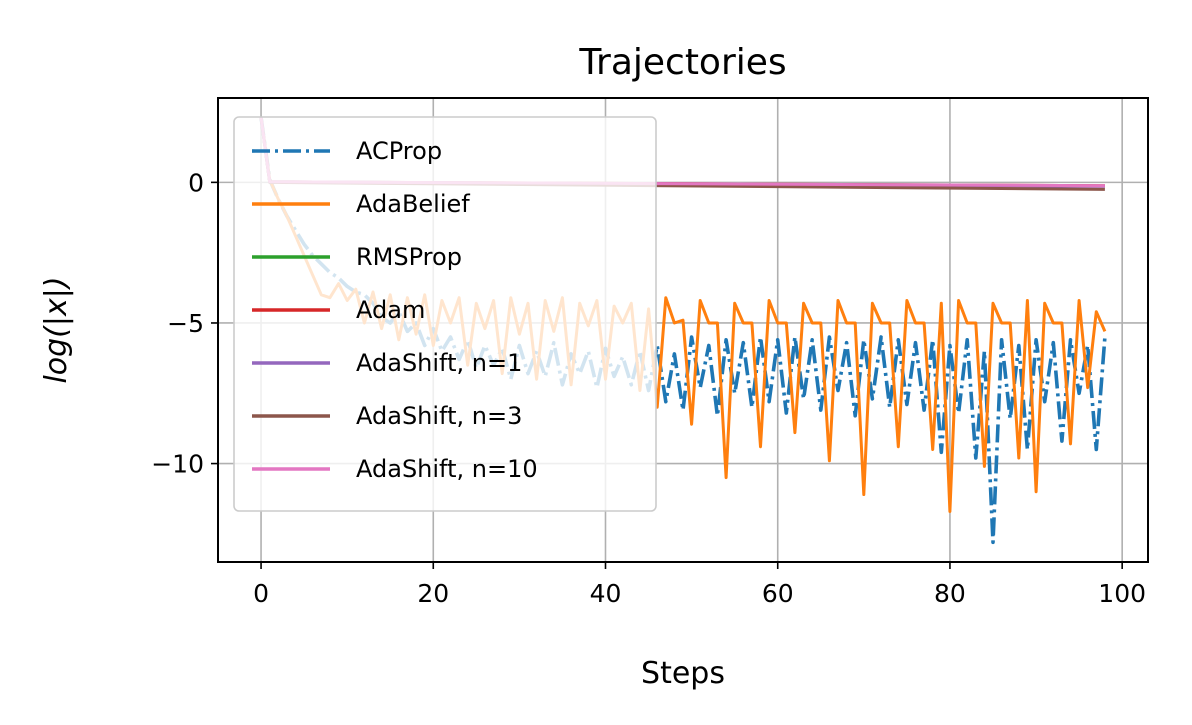 The width and height of the screenshot is (1192, 725). What do you see at coordinates (433, 593) in the screenshot?
I see `x-tick-label: 20` at bounding box center [433, 593].